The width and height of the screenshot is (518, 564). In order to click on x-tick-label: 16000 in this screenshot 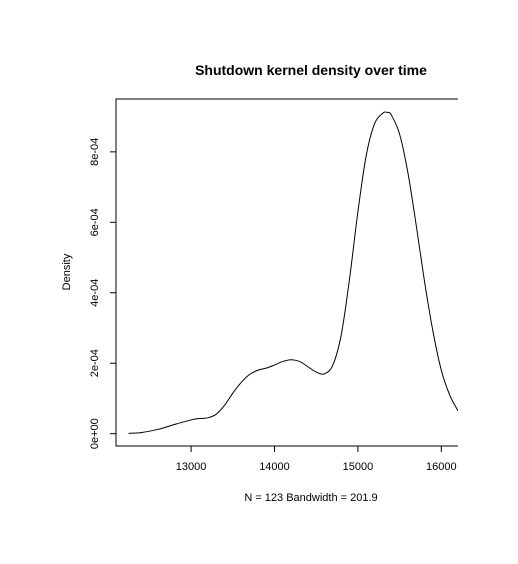, I will do `click(441, 467)`.